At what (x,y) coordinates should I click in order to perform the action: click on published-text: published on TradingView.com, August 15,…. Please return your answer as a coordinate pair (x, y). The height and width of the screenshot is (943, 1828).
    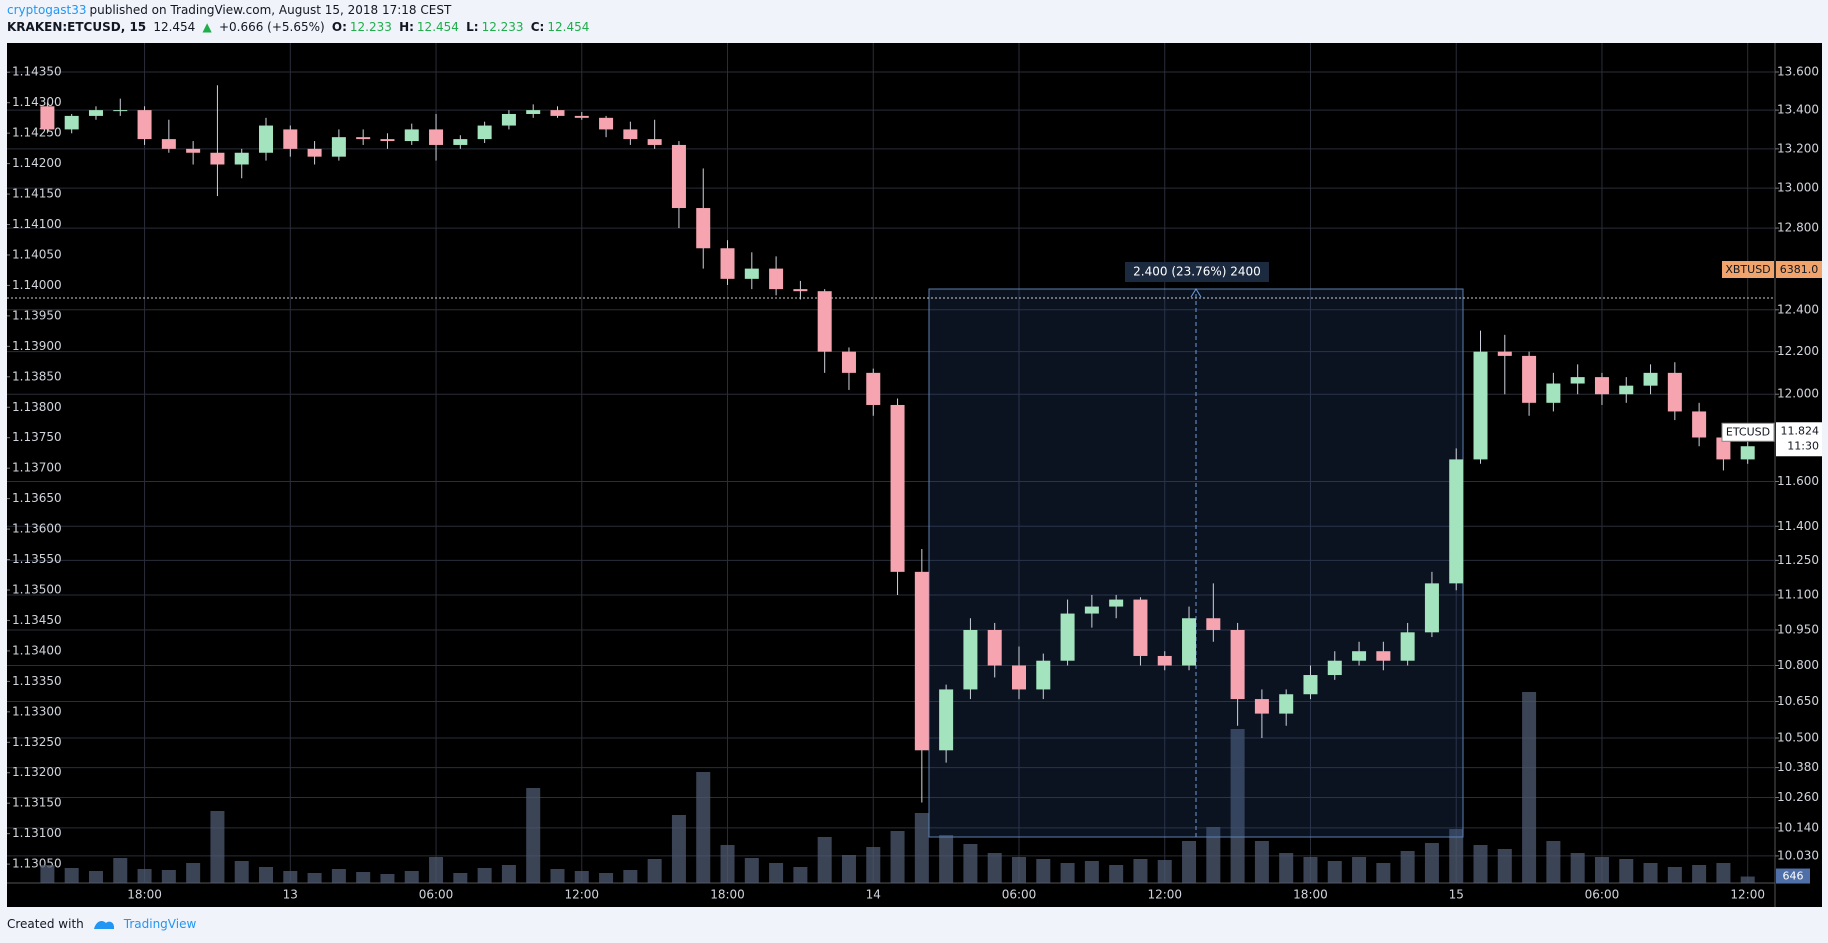
    Looking at the image, I should click on (270, 10).